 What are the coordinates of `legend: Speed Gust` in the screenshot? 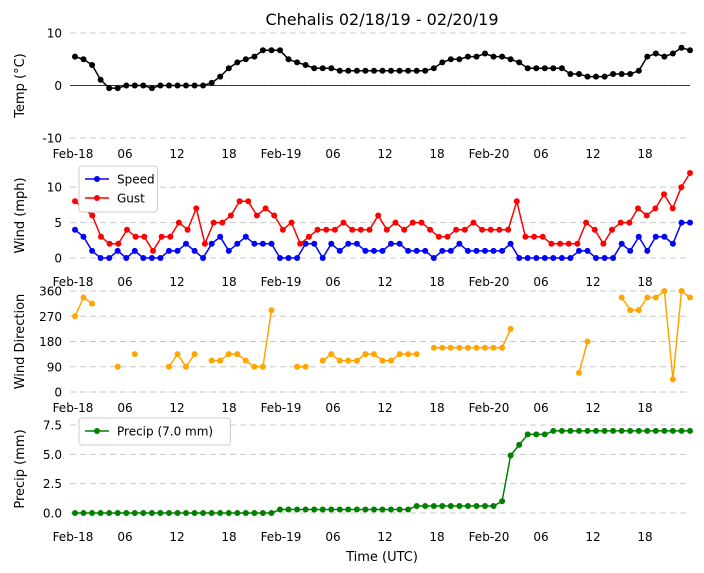 It's located at (118, 189).